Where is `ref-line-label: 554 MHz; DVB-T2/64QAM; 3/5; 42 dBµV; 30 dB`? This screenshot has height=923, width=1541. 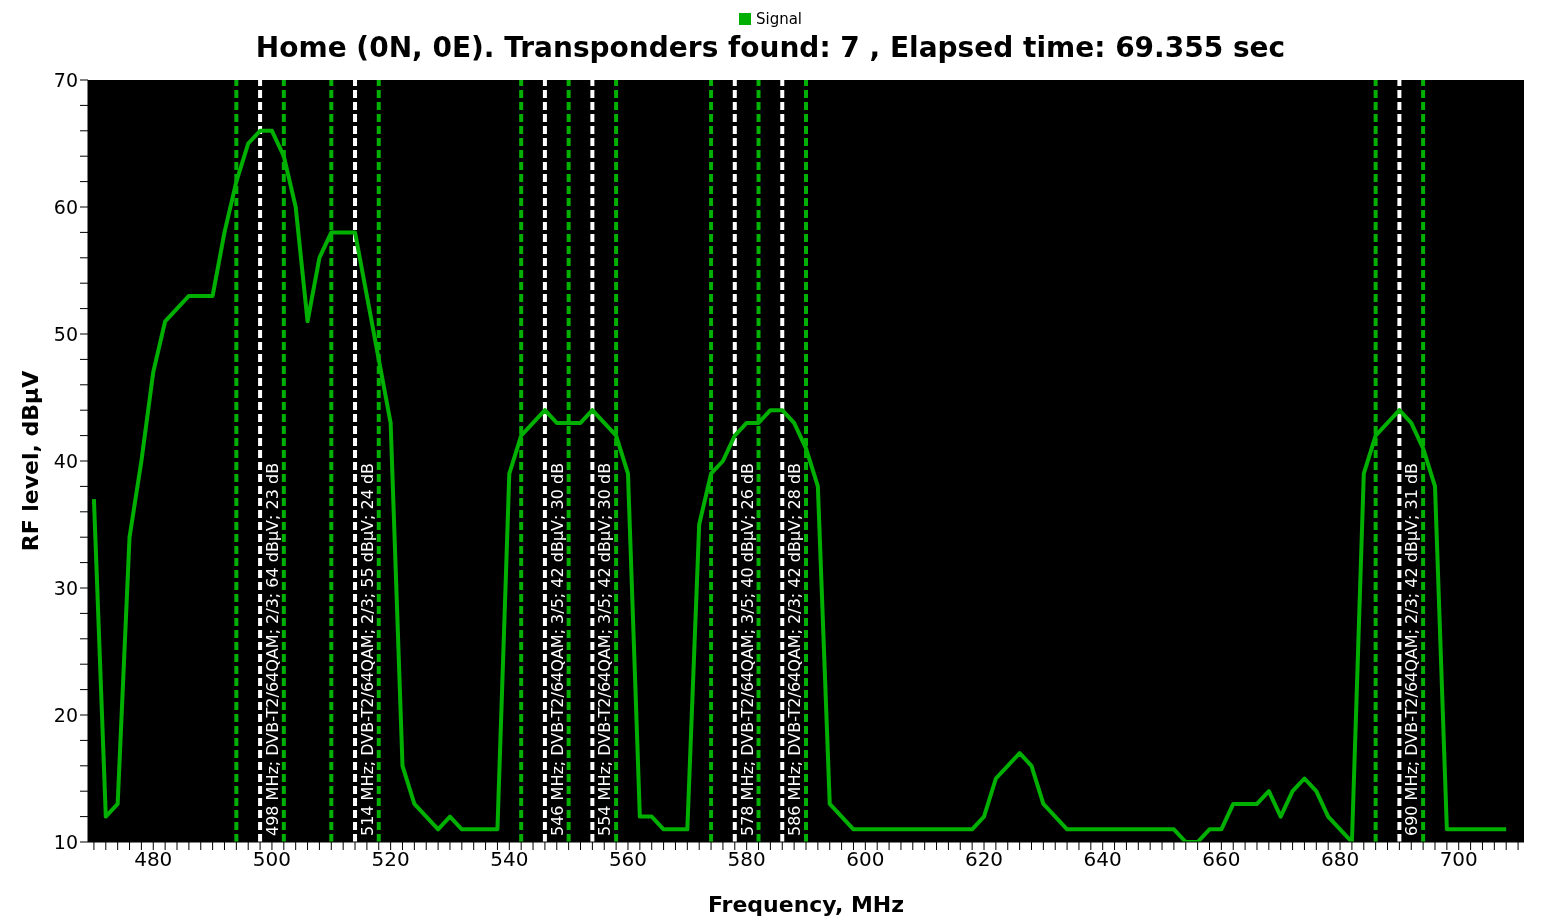 ref-line-label: 554 MHz; DVB-T2/64QAM; 3/5; 42 dBµV; 30 dB is located at coordinates (605, 649).